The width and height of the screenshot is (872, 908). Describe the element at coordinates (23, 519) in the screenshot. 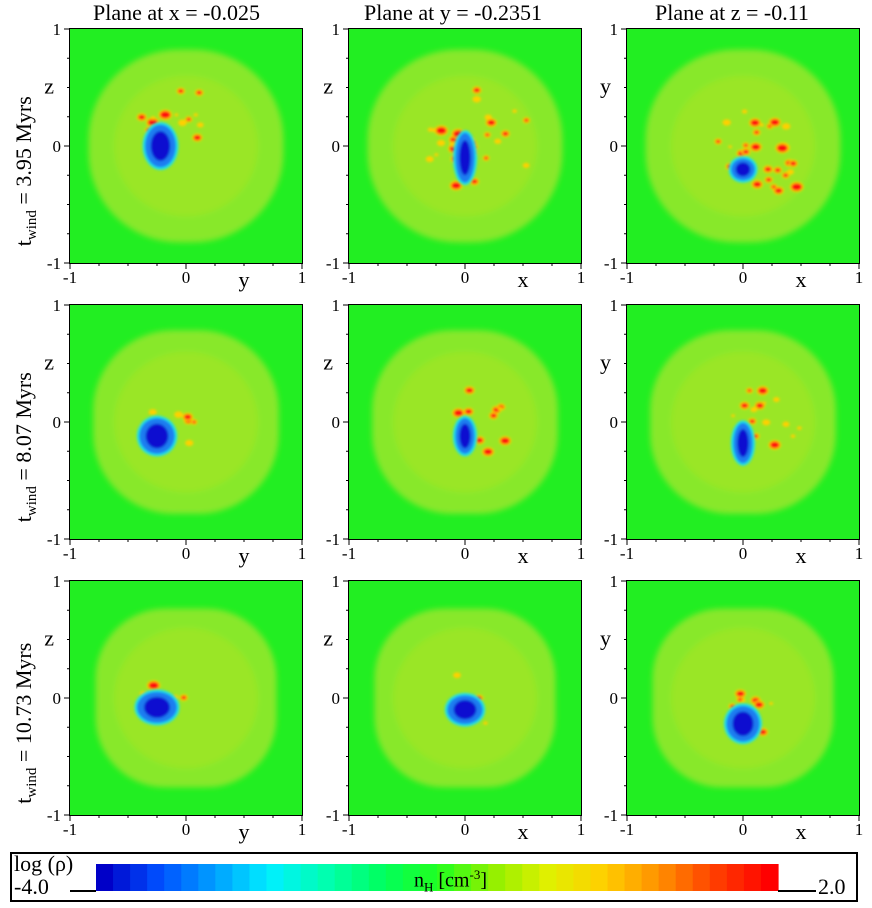

I see `row-label-2-t: t` at that location.